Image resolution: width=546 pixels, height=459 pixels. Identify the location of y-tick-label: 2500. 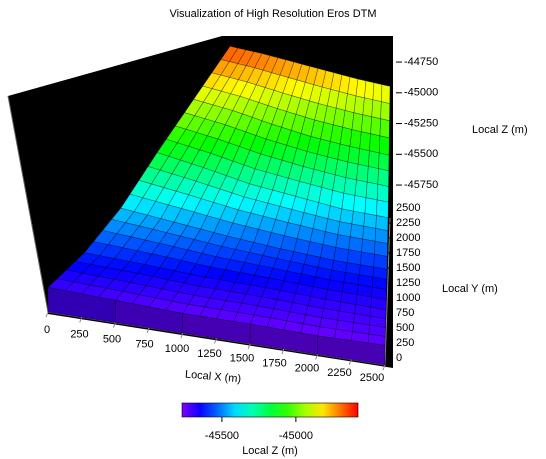
(408, 208).